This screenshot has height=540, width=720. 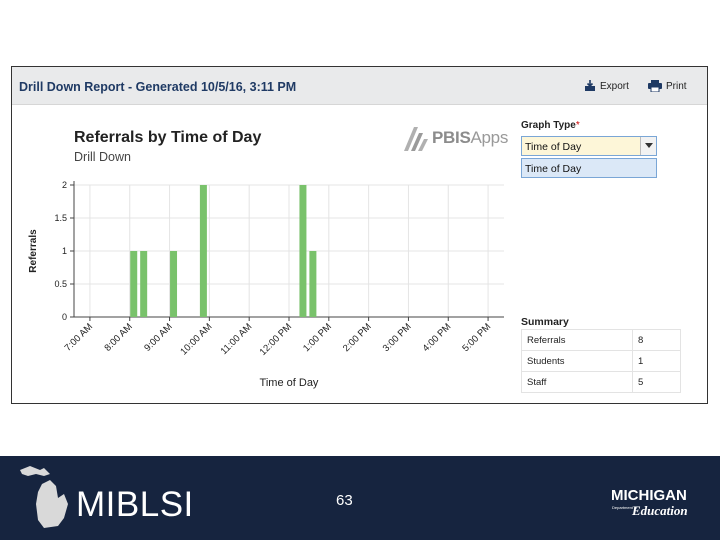 I want to click on summary-label: Students, so click(x=577, y=361).